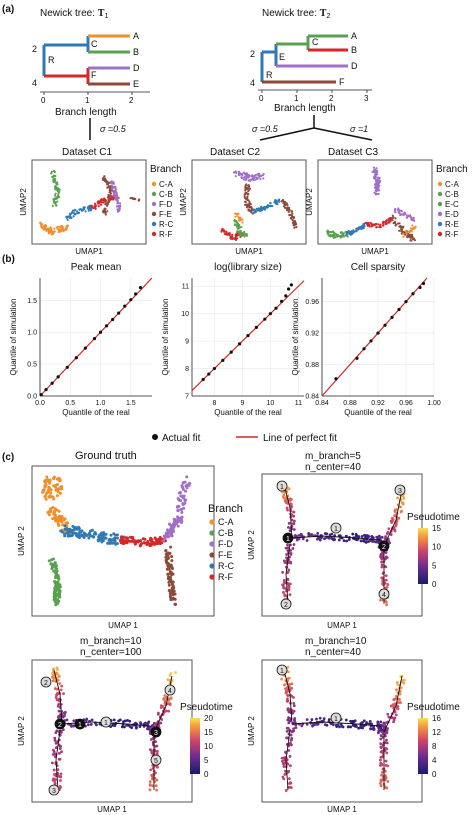  I want to click on branch-node, so click(288, 538).